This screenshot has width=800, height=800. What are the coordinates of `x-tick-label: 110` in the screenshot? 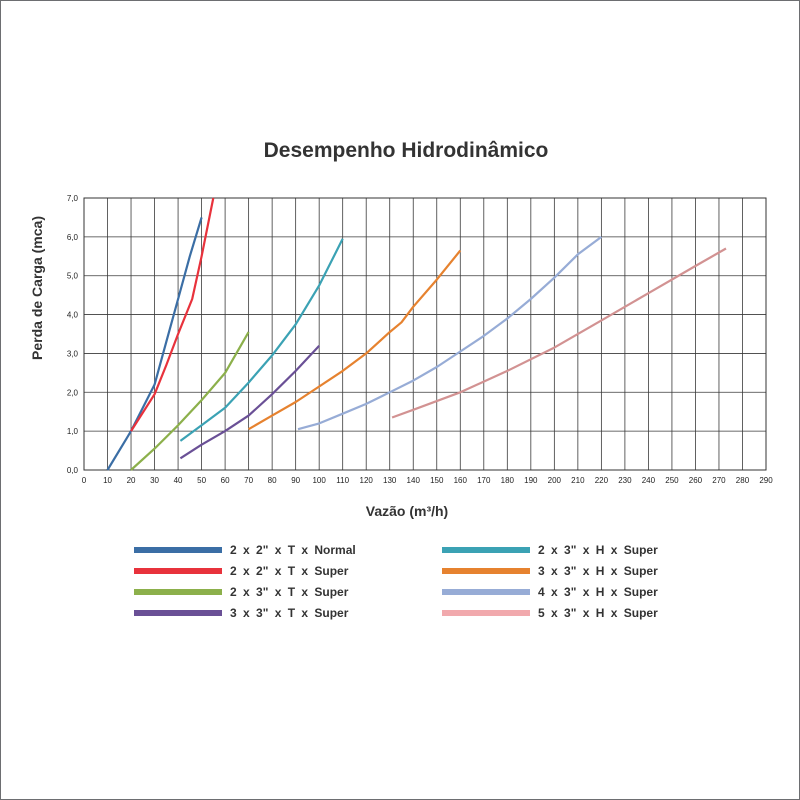 It's located at (342, 480).